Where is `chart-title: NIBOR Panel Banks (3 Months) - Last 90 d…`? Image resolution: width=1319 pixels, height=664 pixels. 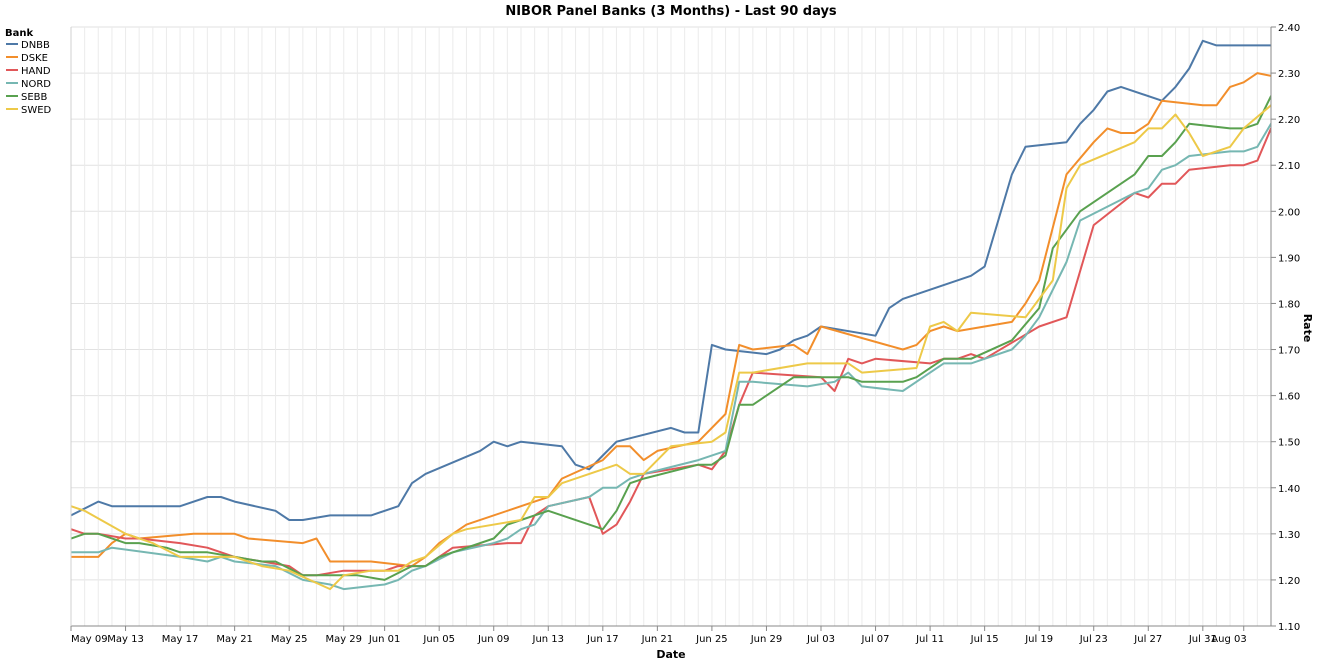 chart-title: NIBOR Panel Banks (3 Months) - Last 90 d… is located at coordinates (671, 11).